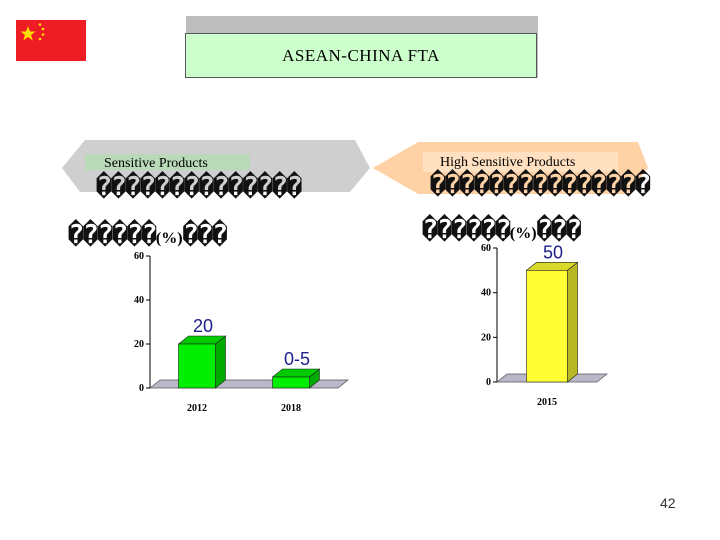  I want to click on data-label: 0-5, so click(297, 359).